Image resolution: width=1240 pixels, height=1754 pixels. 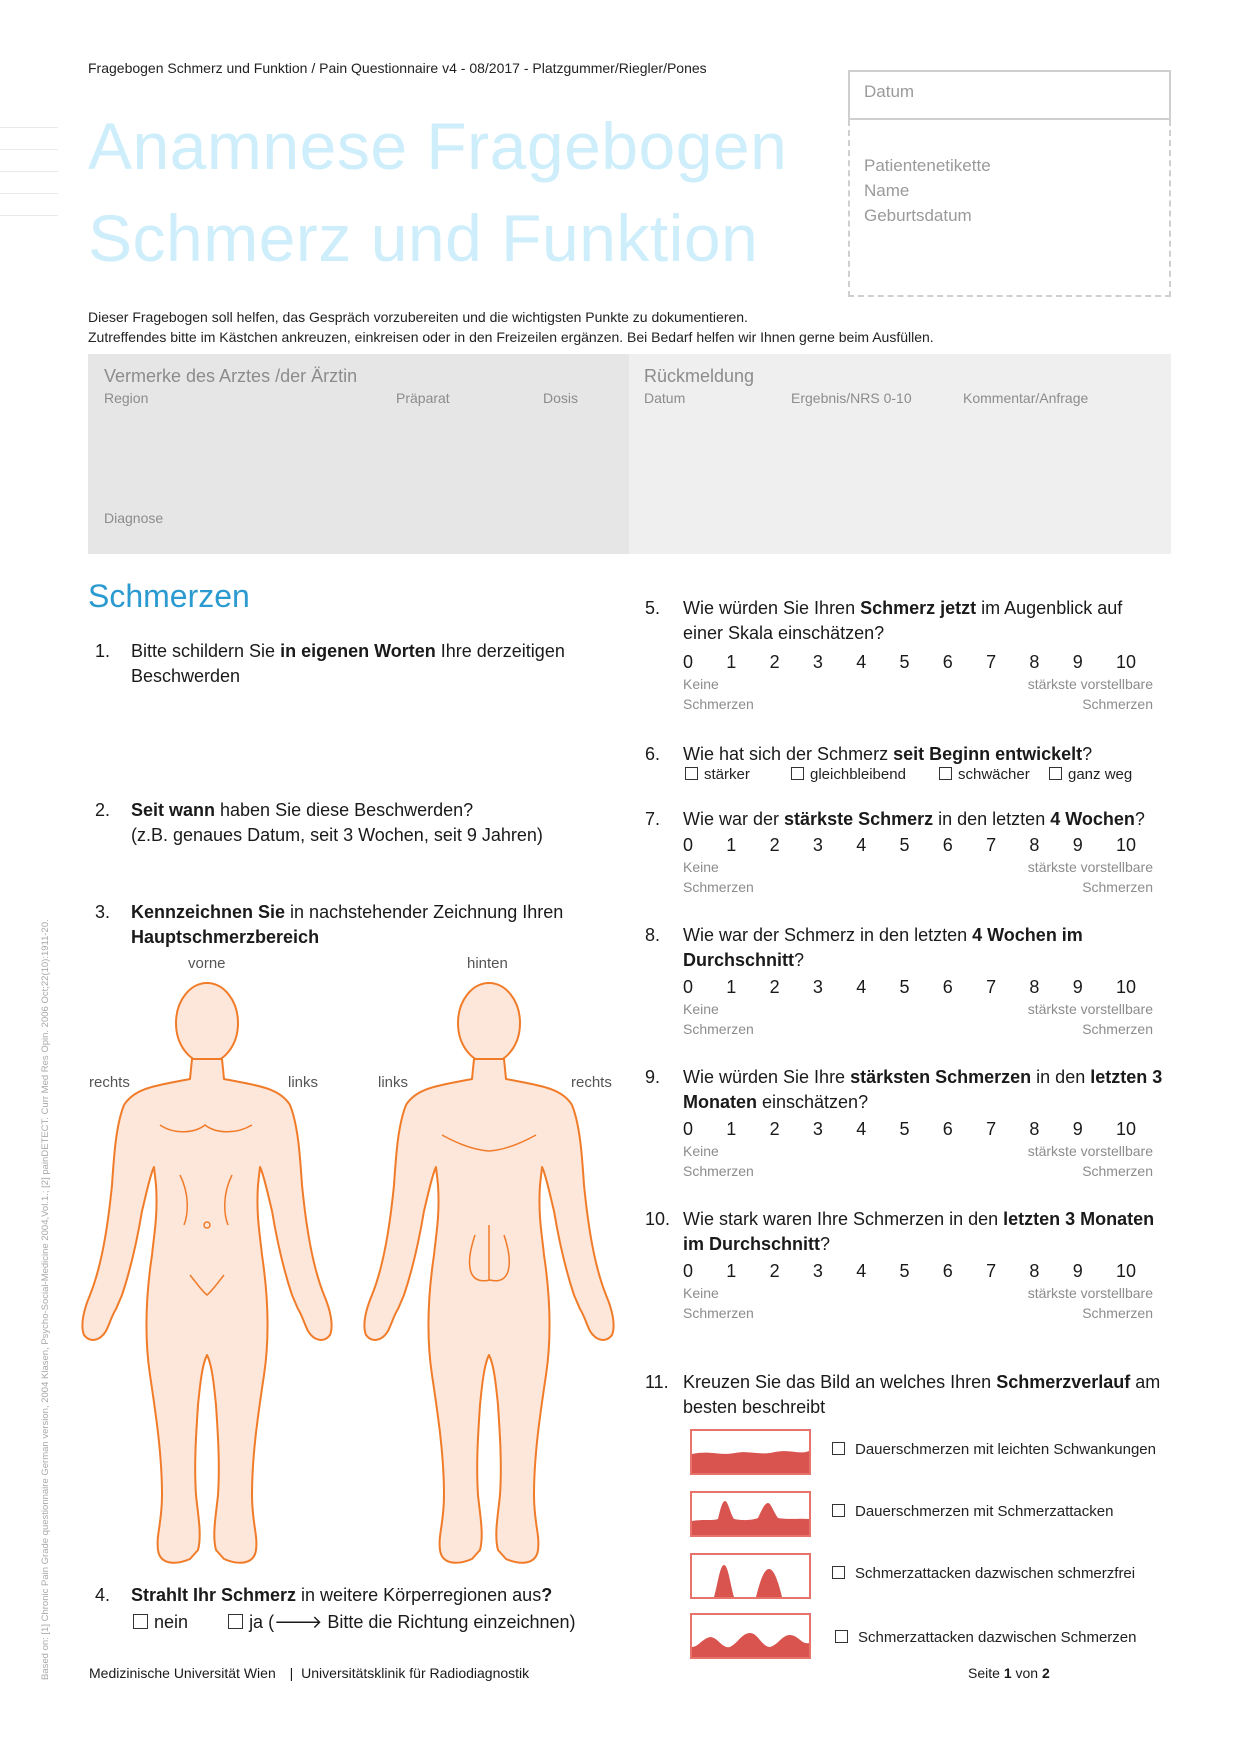 What do you see at coordinates (750, 1514) in the screenshot?
I see `graph-constant-with-attacks` at bounding box center [750, 1514].